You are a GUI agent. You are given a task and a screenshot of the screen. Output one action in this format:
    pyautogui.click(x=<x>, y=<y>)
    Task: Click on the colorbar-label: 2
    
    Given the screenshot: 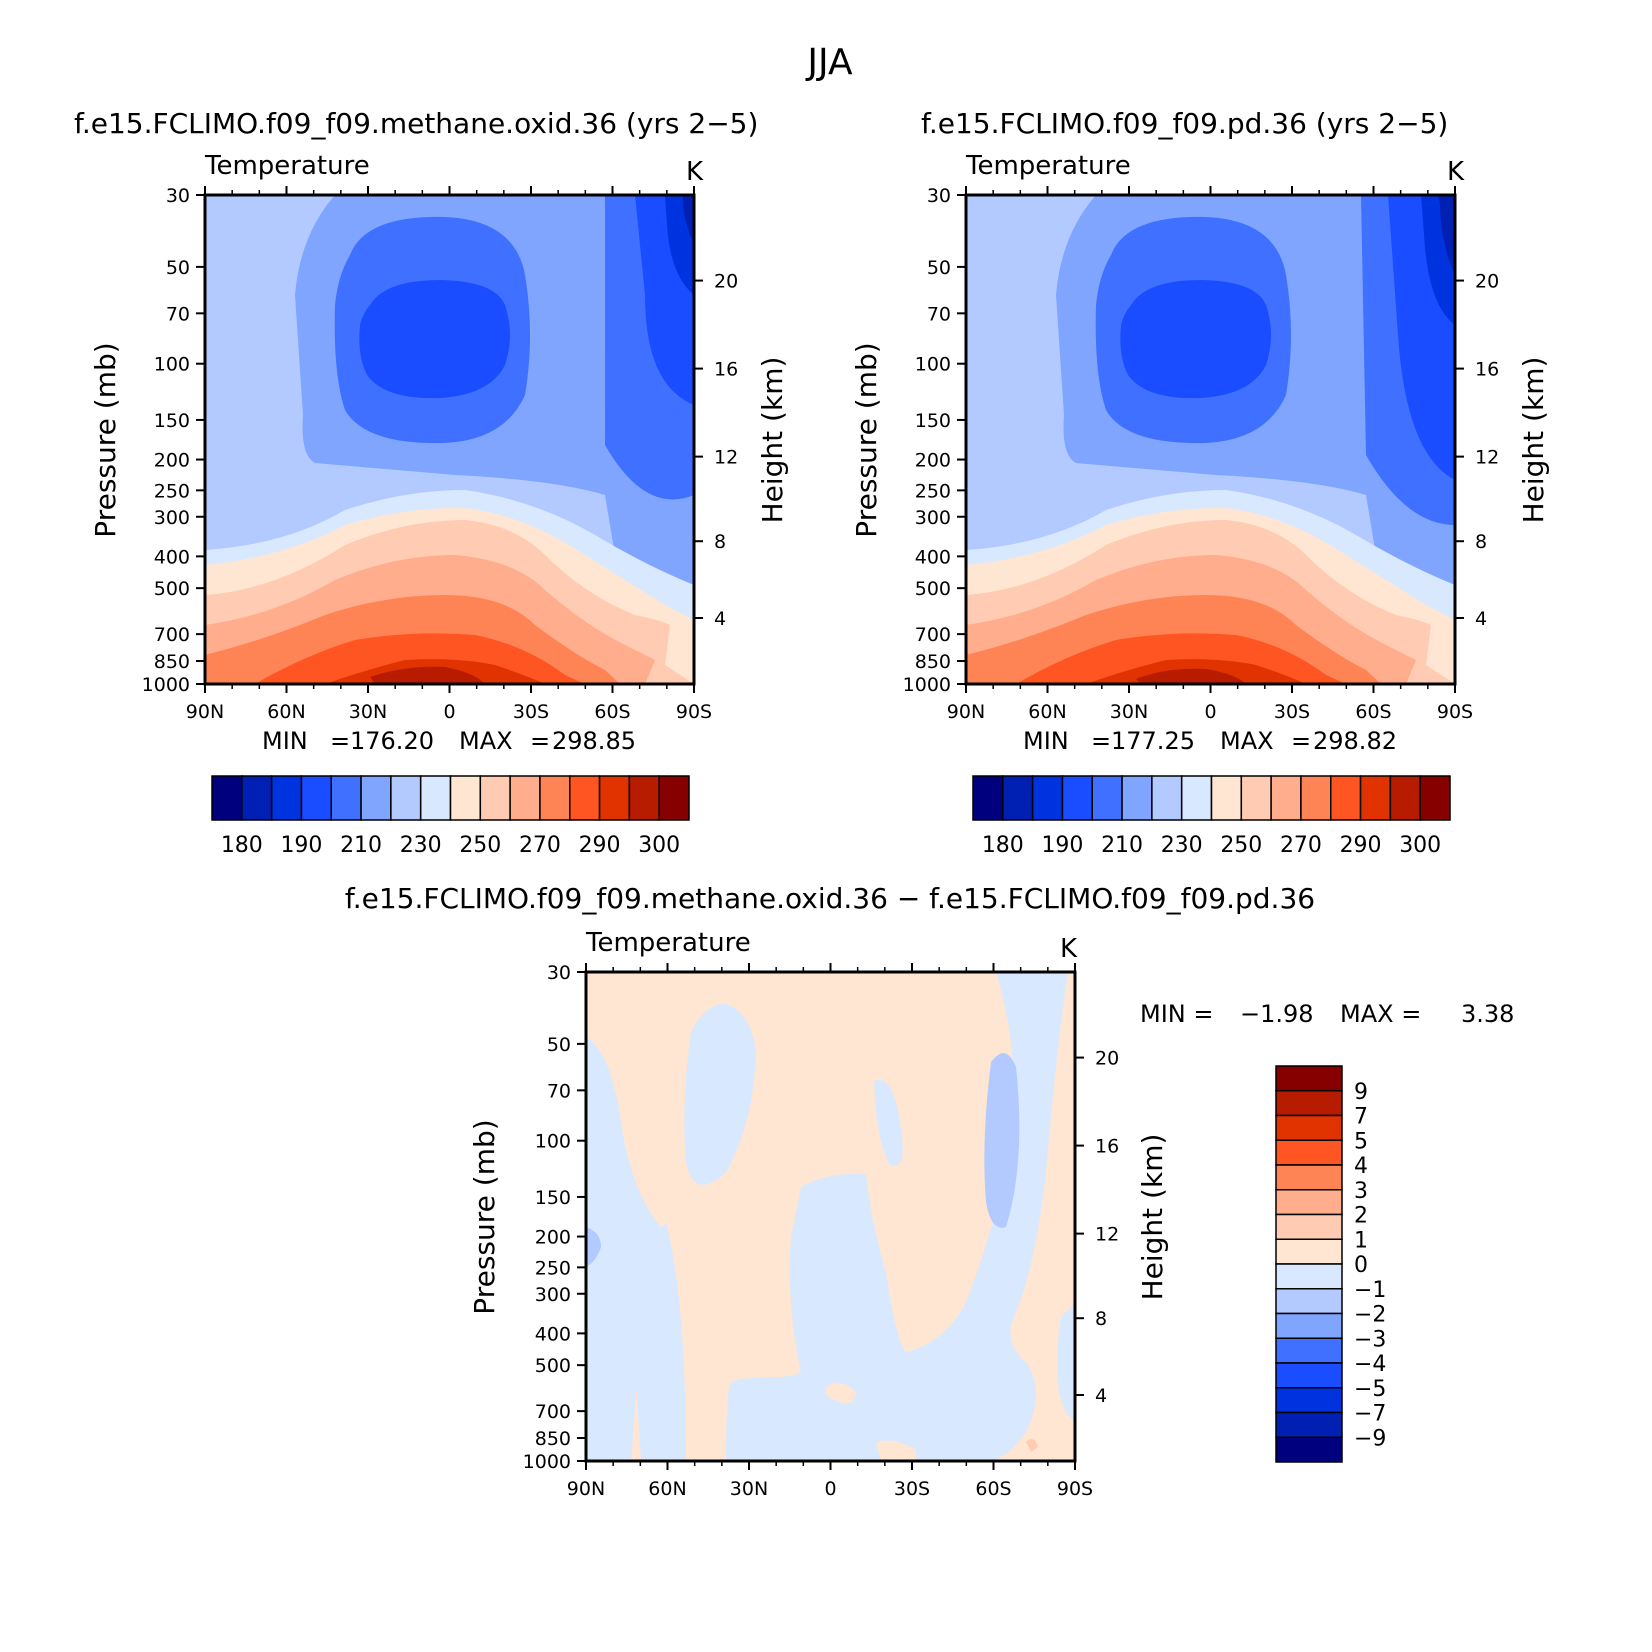 What is the action you would take?
    pyautogui.click(x=1361, y=1216)
    